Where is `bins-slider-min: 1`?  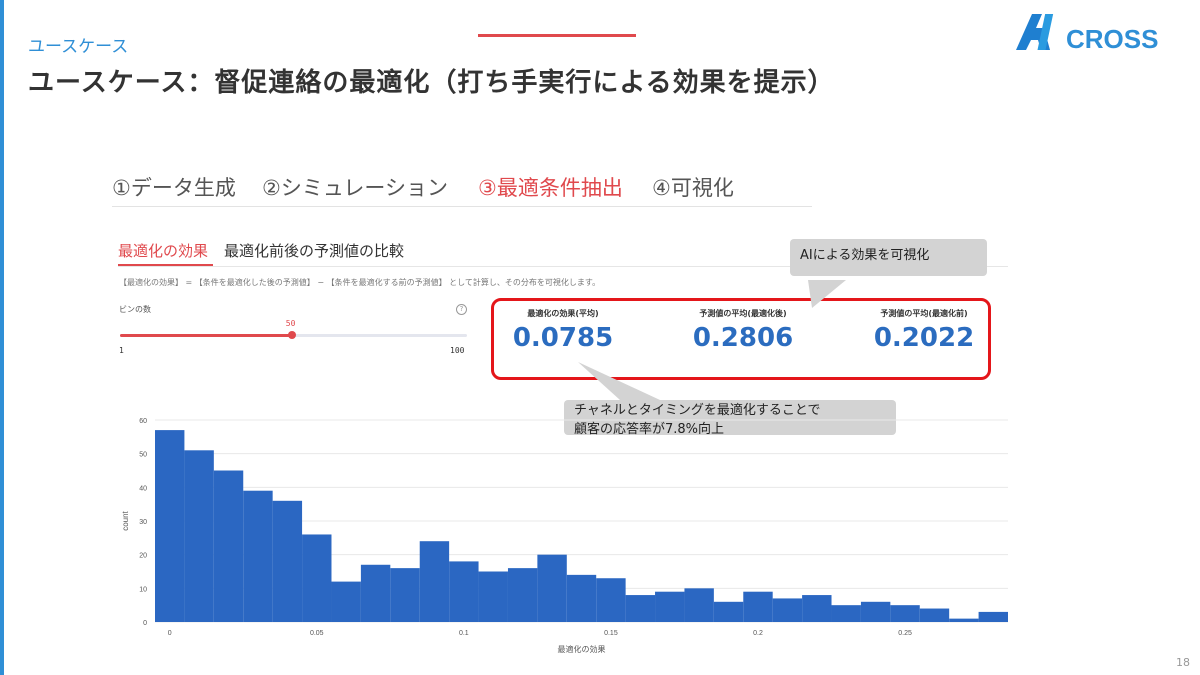 bins-slider-min: 1 is located at coordinates (121, 350).